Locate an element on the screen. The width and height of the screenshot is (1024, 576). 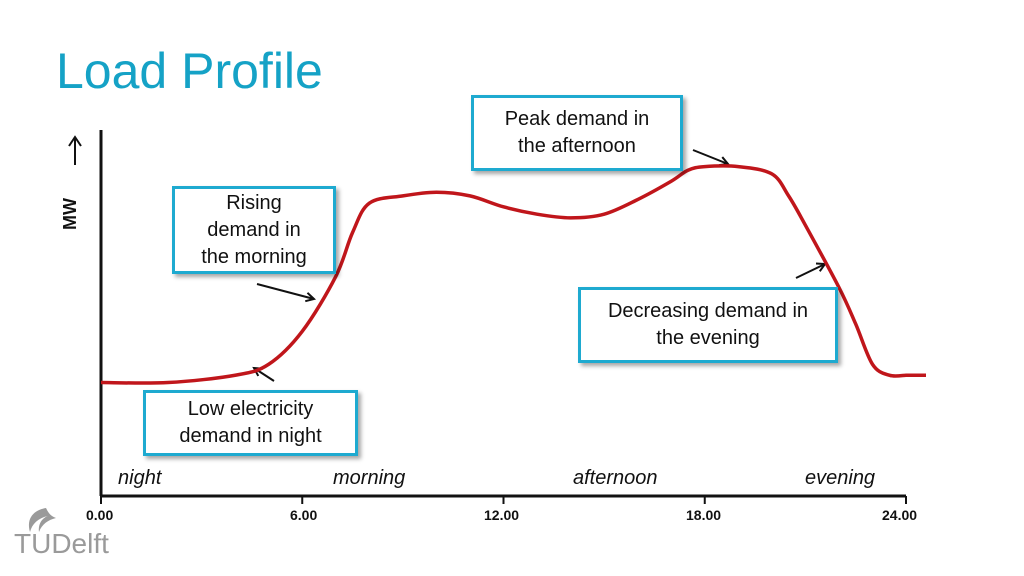
callout-night: Low electricity demand in night is located at coordinates (250, 423).